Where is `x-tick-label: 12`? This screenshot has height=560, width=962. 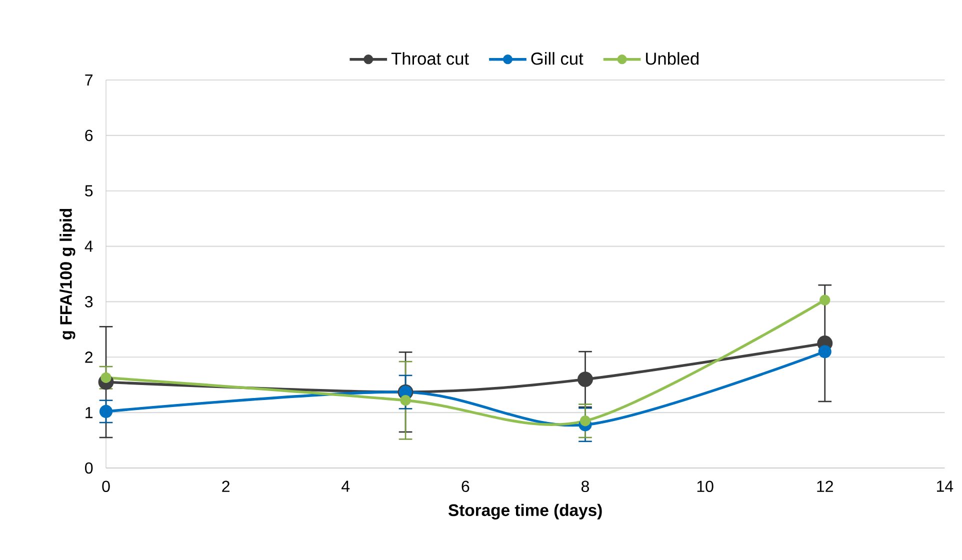
x-tick-label: 12 is located at coordinates (825, 486).